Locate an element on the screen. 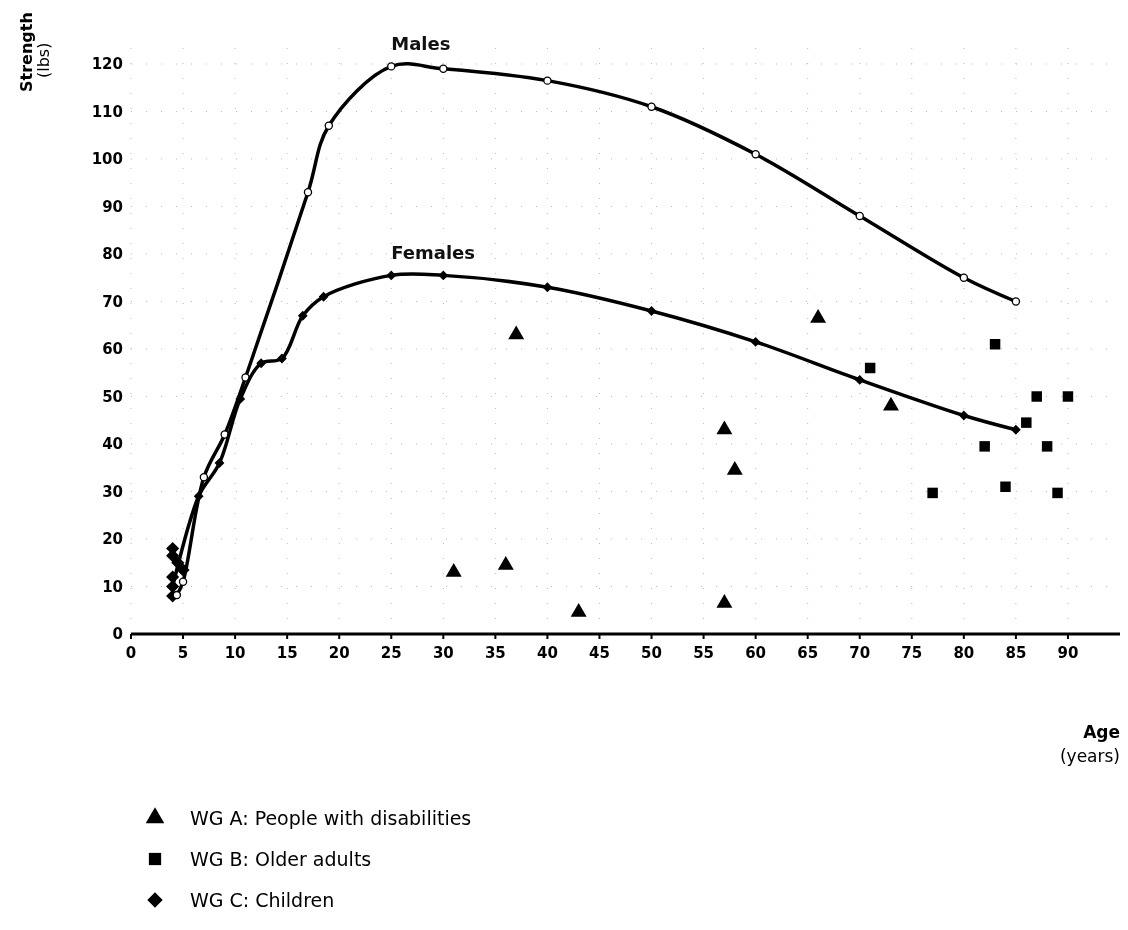  x-tick-label: 65 is located at coordinates (808, 653).